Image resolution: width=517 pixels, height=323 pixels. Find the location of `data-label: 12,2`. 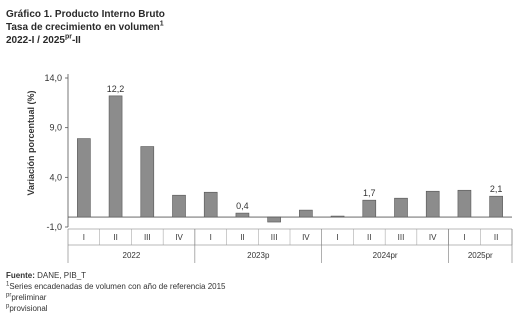

data-label: 12,2 is located at coordinates (116, 89).